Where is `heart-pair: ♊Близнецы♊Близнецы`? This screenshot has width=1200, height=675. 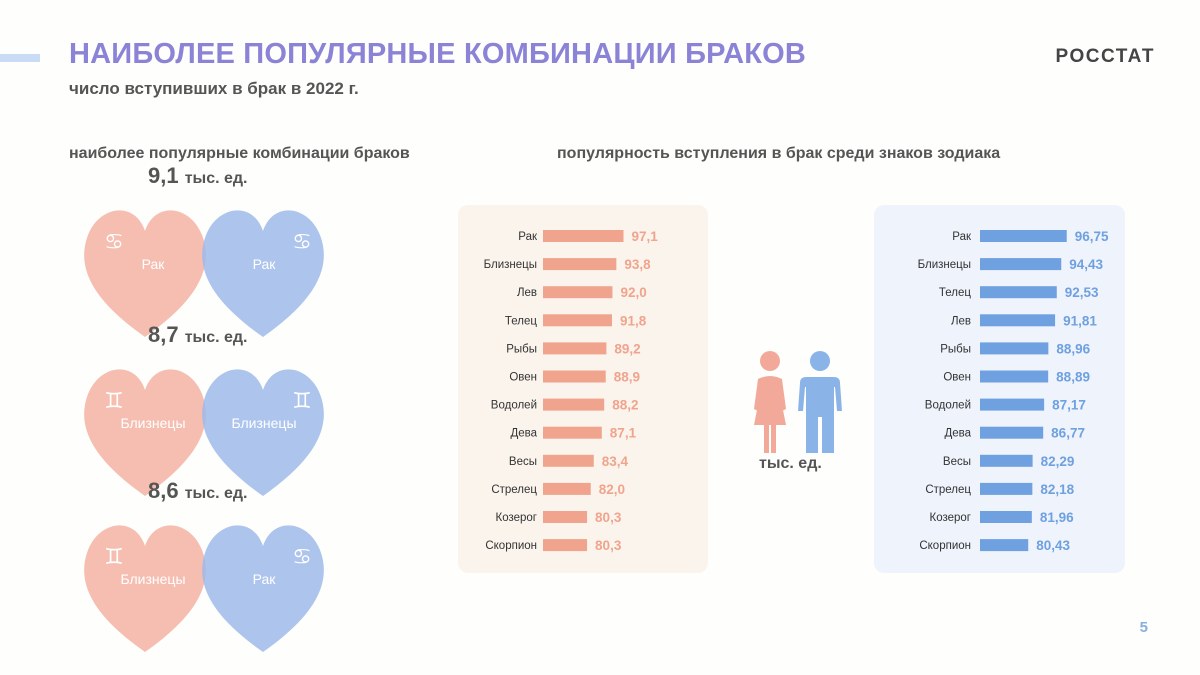 heart-pair: ♊Близнецы♊Близнецы is located at coordinates (204, 432).